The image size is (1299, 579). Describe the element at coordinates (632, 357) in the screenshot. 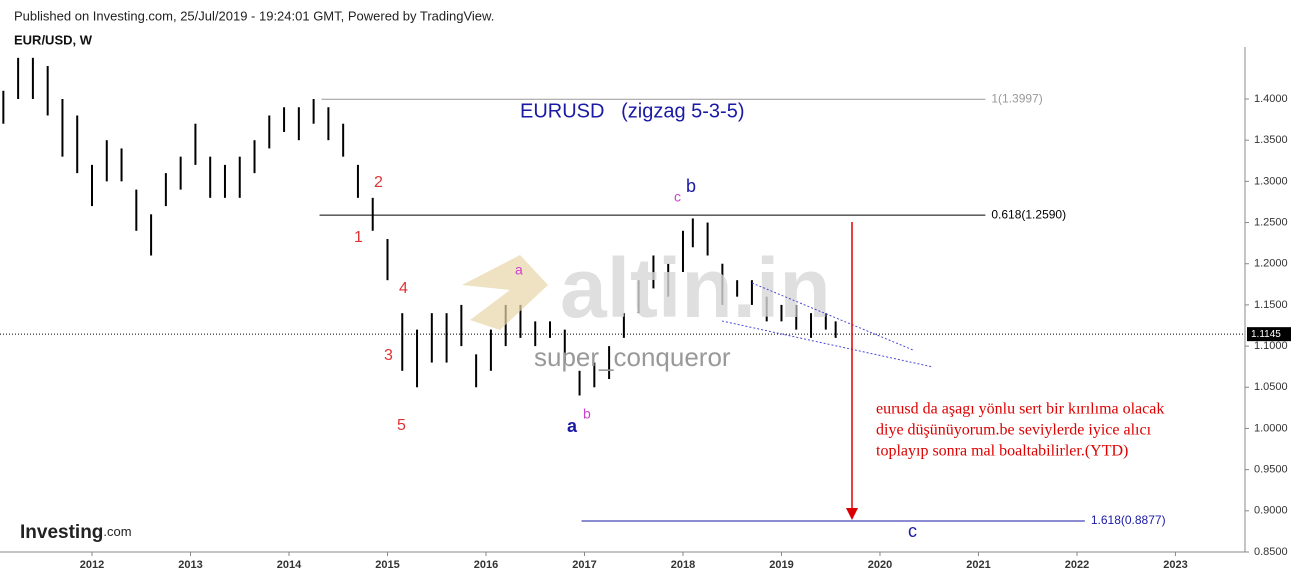

I see `signature: super_conqueror` at that location.